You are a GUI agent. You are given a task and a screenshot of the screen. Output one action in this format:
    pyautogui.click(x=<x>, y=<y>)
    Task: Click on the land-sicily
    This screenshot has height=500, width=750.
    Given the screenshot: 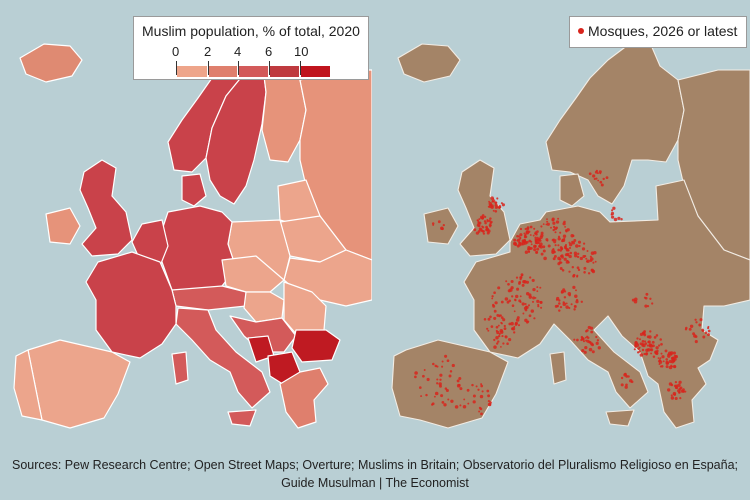 What is the action you would take?
    pyautogui.click(x=620, y=418)
    